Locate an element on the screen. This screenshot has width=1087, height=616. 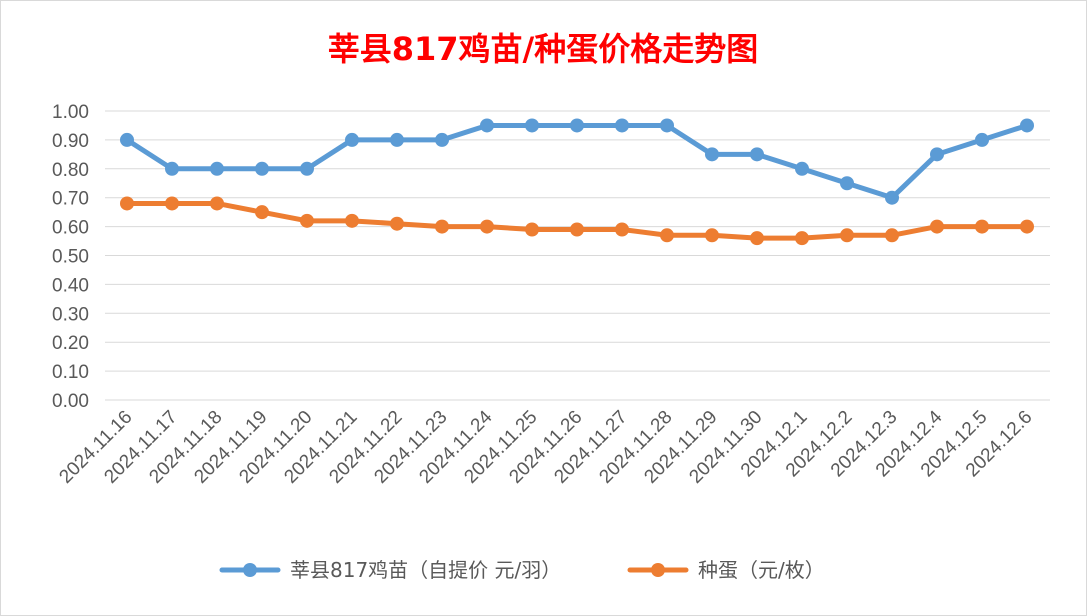
legend: 莘县817鸡苗（自提价 元/羽） 种蛋（元/枚） is located at coordinates (522, 570).